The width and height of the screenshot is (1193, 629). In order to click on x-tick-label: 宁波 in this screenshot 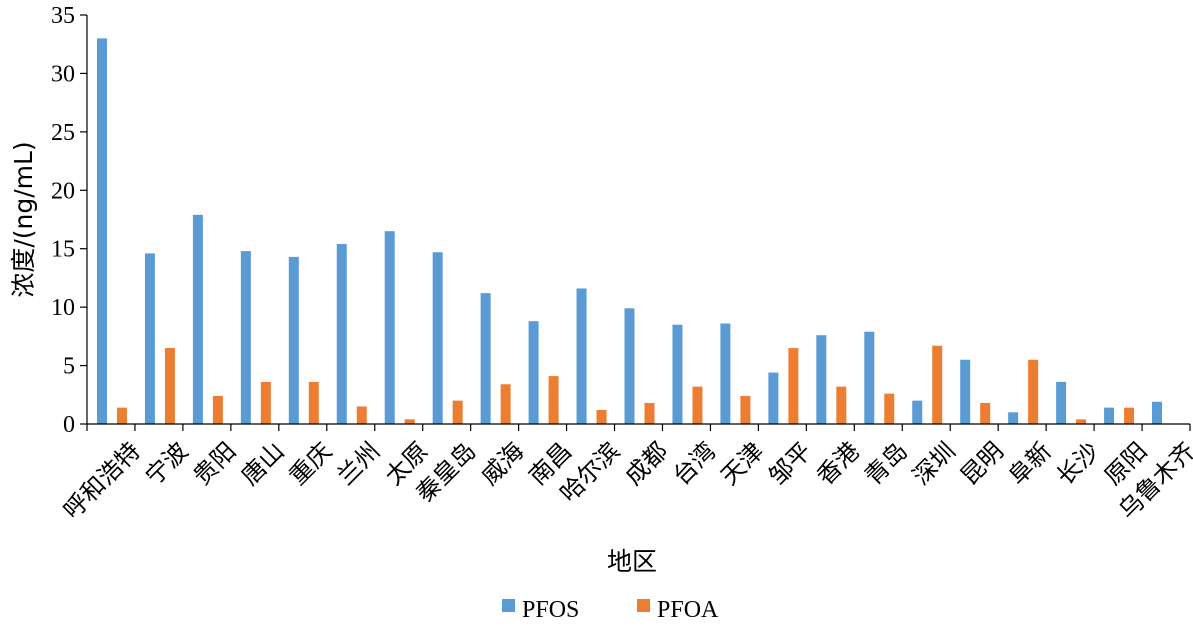, I will do `click(167, 464)`.